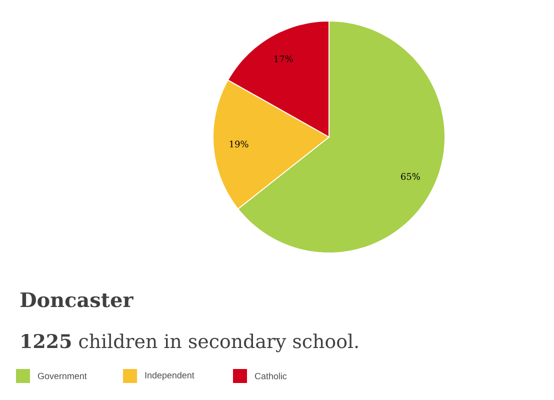  Describe the element at coordinates (62, 376) in the screenshot. I see `legend-label: Government` at that location.